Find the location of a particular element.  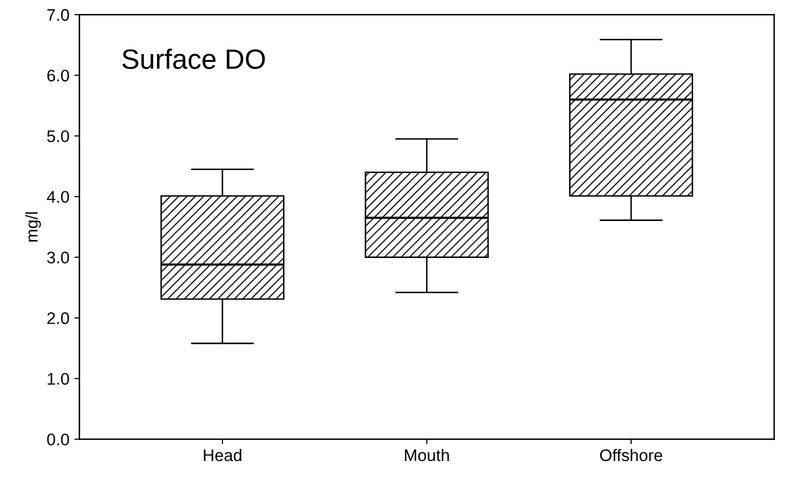

y-tick-label: 6.0 is located at coordinates (58, 76).